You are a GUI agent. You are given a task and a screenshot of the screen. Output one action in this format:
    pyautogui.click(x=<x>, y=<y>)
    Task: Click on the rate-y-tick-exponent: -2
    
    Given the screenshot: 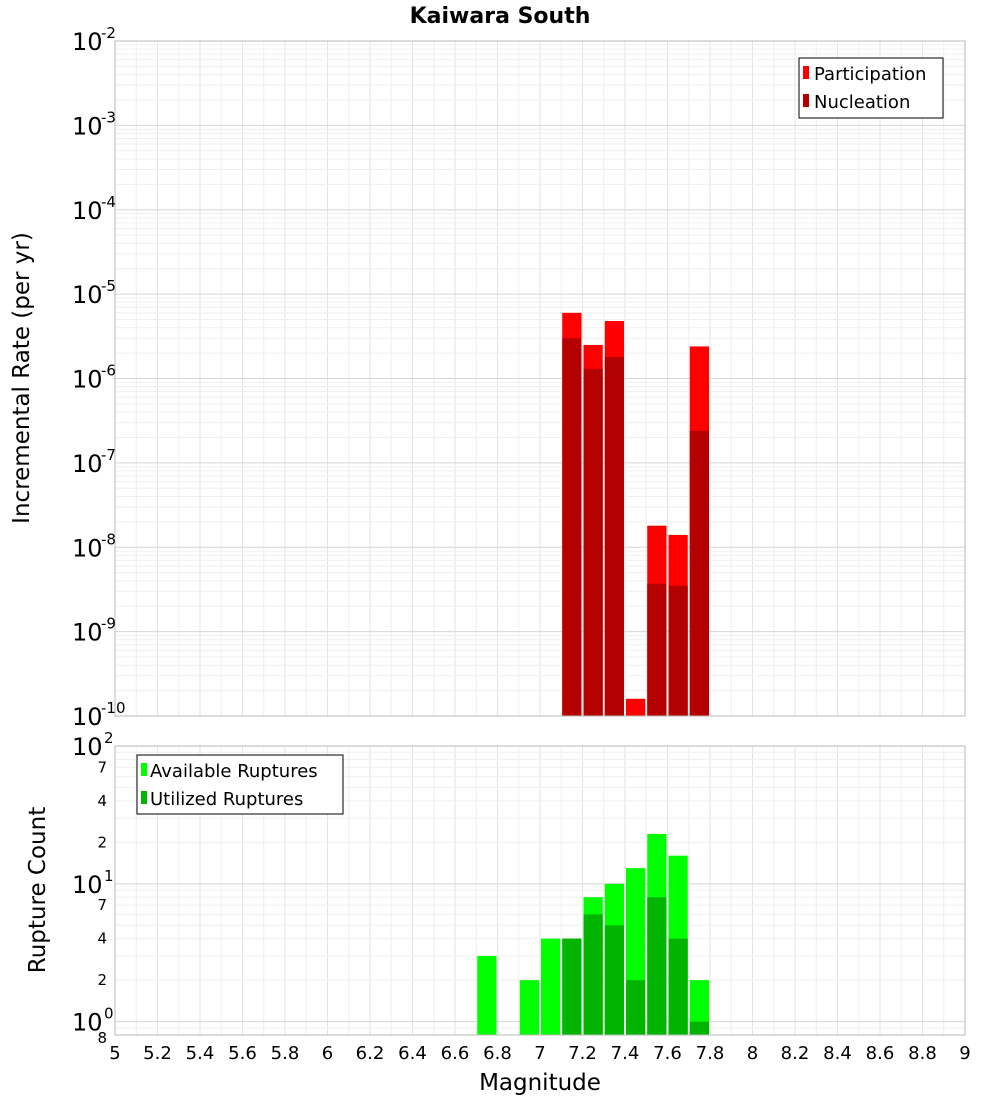 What is the action you would take?
    pyautogui.click(x=108, y=33)
    